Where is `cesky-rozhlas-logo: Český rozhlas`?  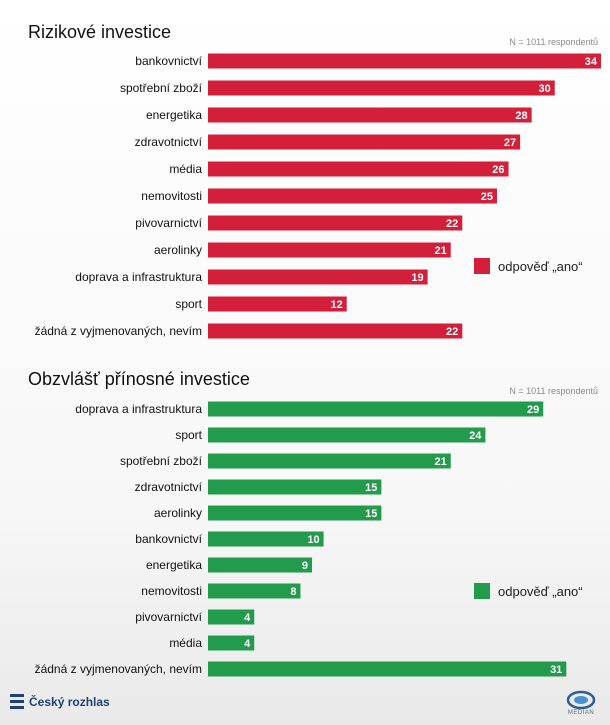
cesky-rozhlas-logo: Český rozhlas is located at coordinates (60, 702).